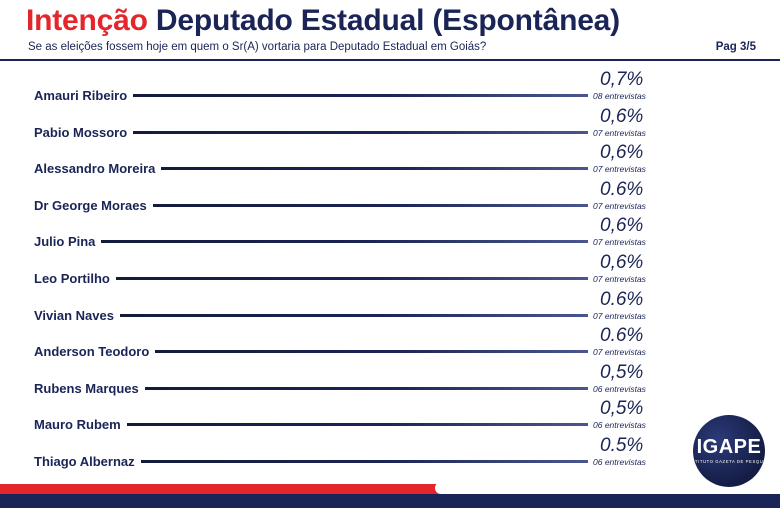 The height and width of the screenshot is (508, 780). What do you see at coordinates (87, 20) in the screenshot?
I see `title-part1: Intenção` at bounding box center [87, 20].